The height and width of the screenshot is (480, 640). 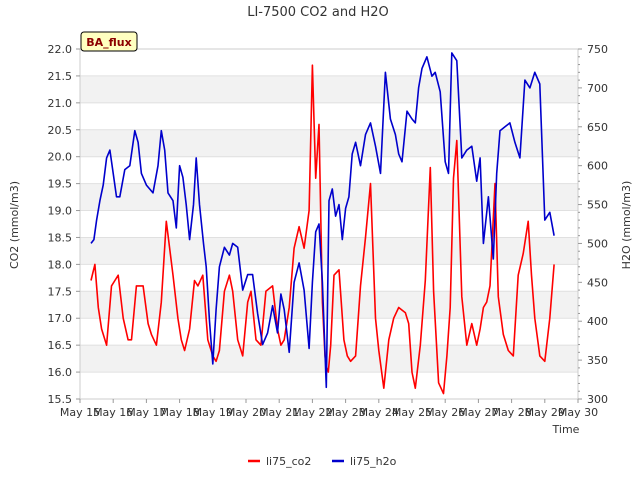 I want to click on right-axis-ticks: 300 350 400 450 500 550 600 650 700 750, so click(x=593, y=224).